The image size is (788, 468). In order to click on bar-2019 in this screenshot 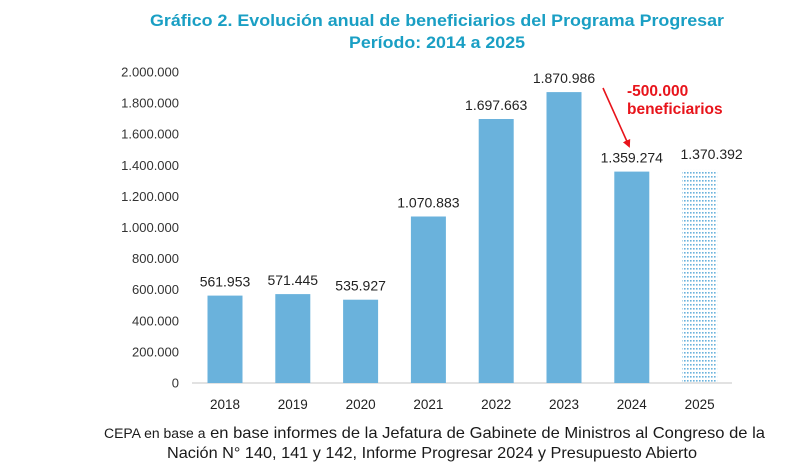, I will do `click(293, 338)`.